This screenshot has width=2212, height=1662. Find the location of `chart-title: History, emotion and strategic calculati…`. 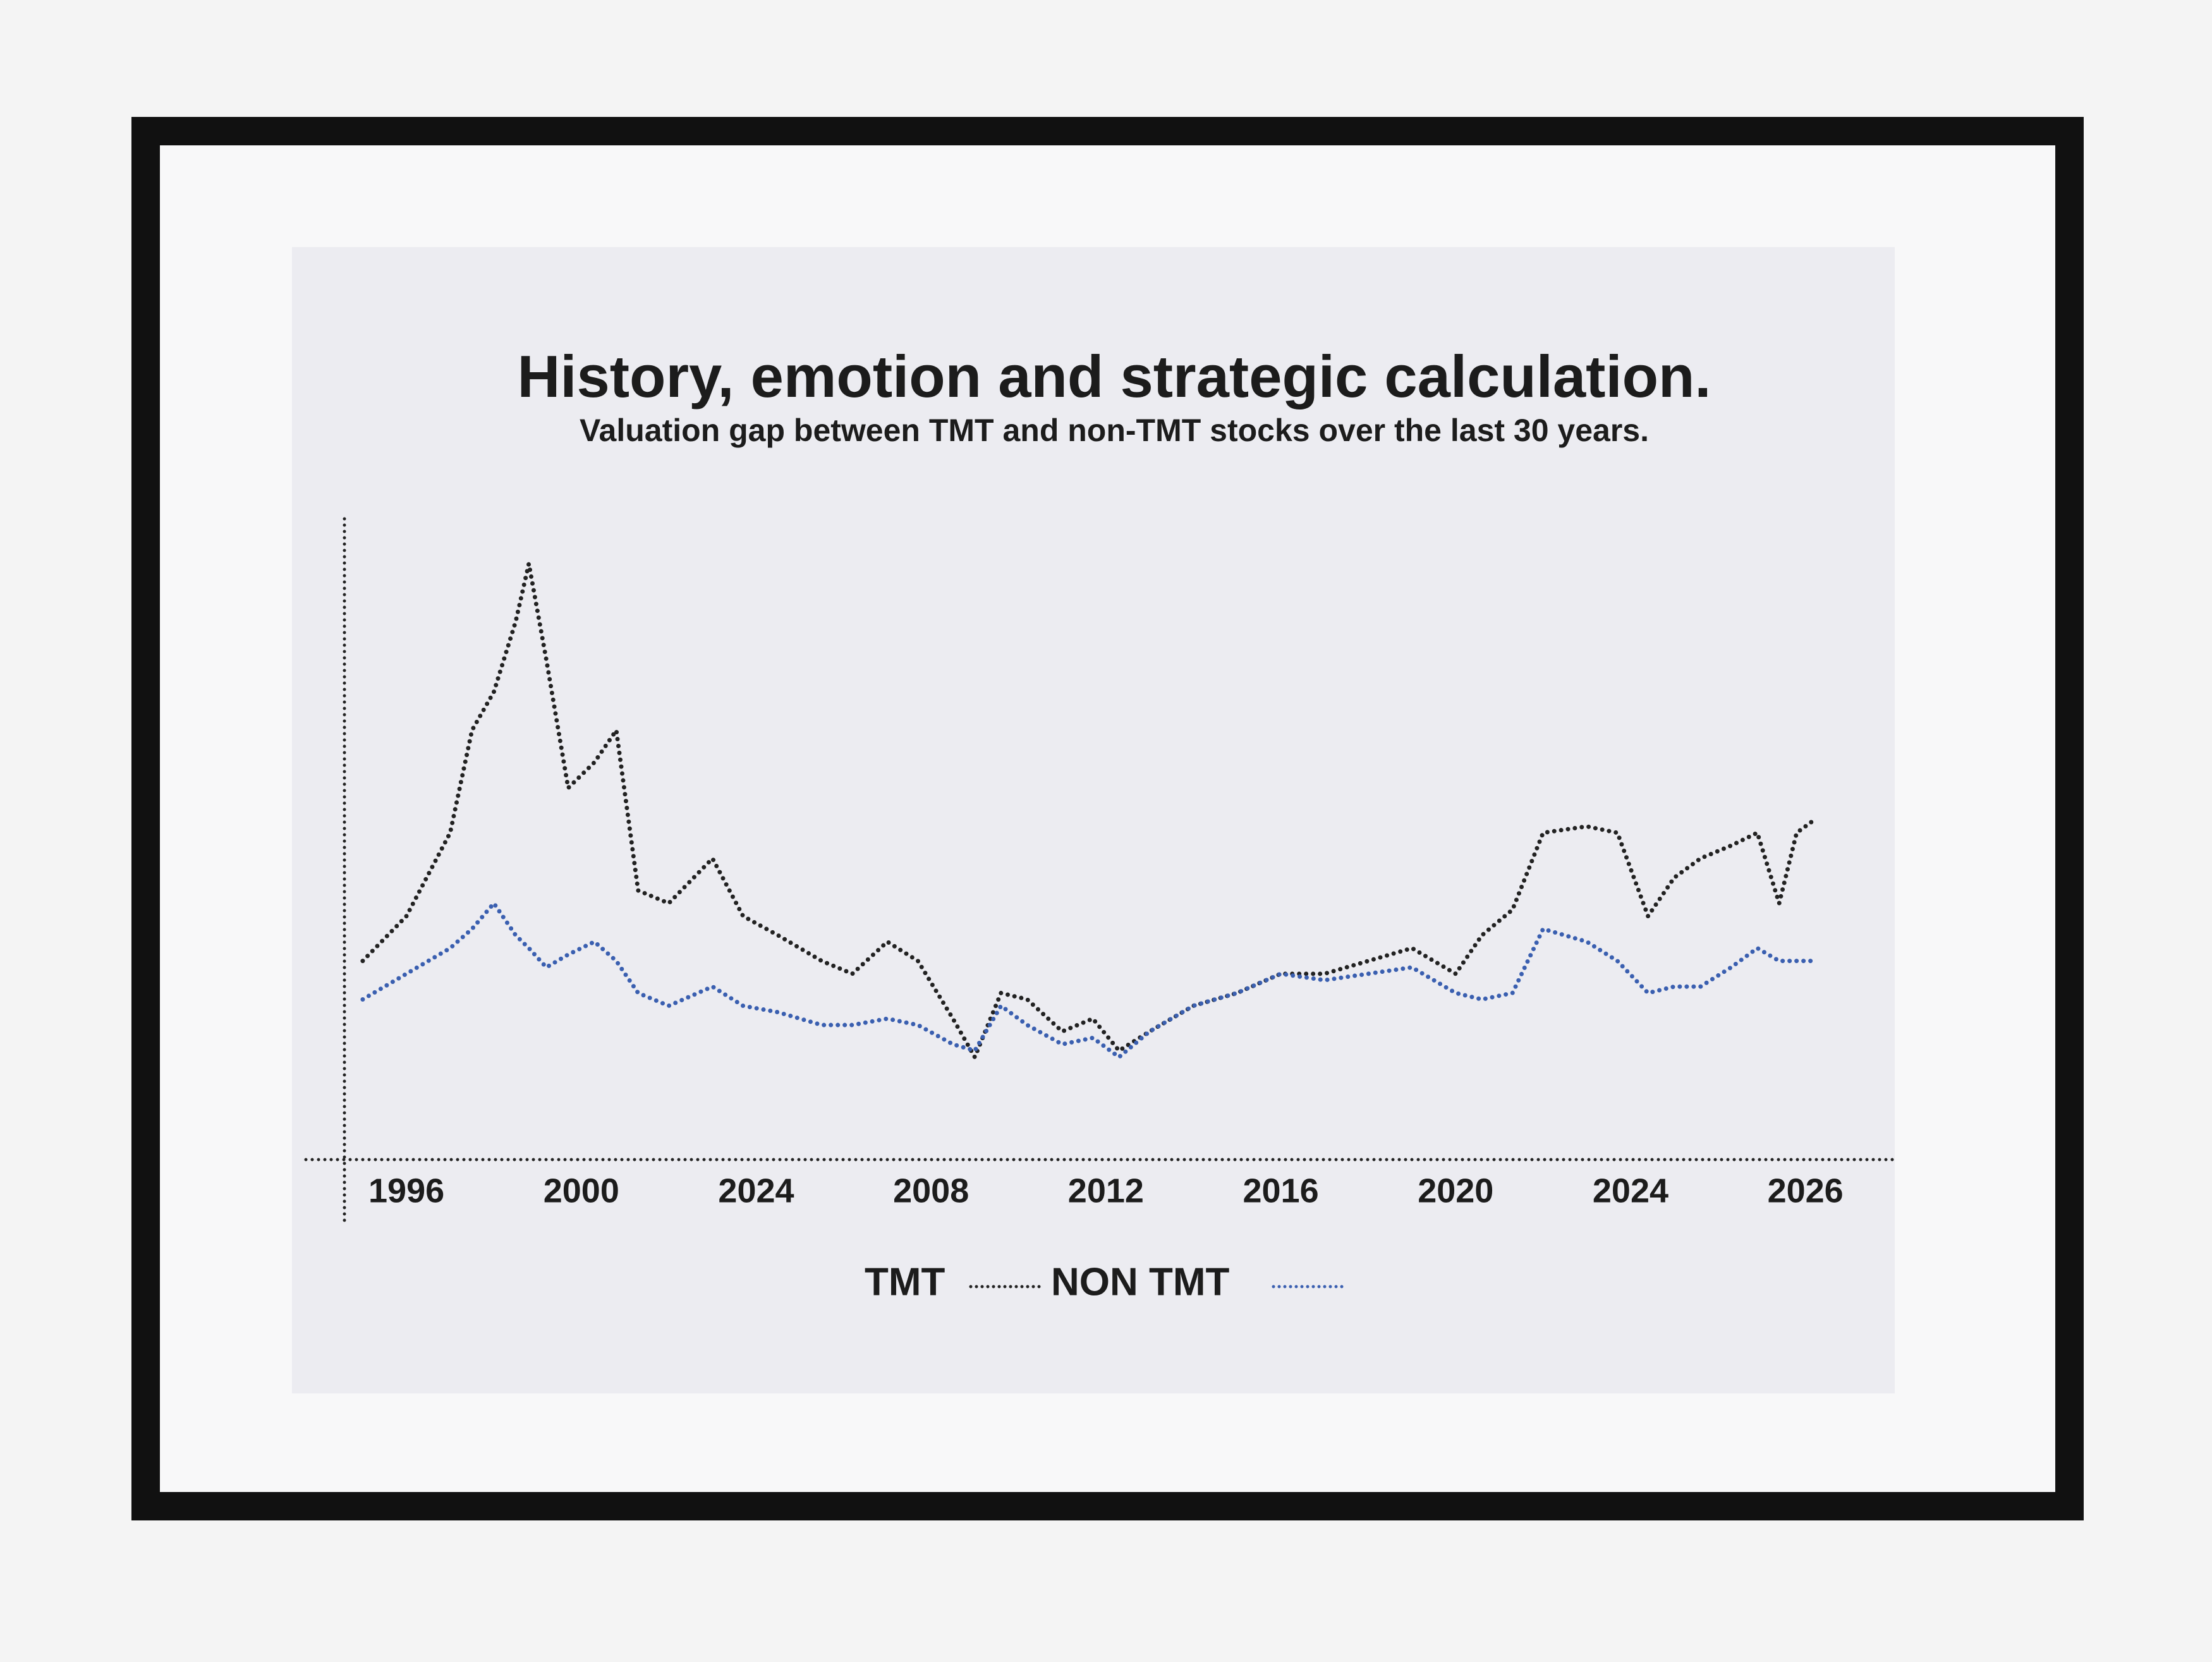

chart-title: History, emotion and strategic calculati… is located at coordinates (1114, 376).